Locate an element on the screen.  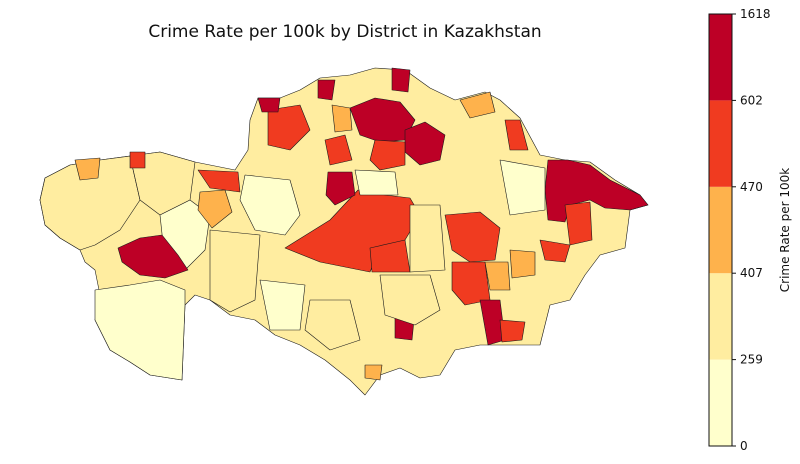
colorbar-tick-label: 407 is located at coordinates (751, 273).